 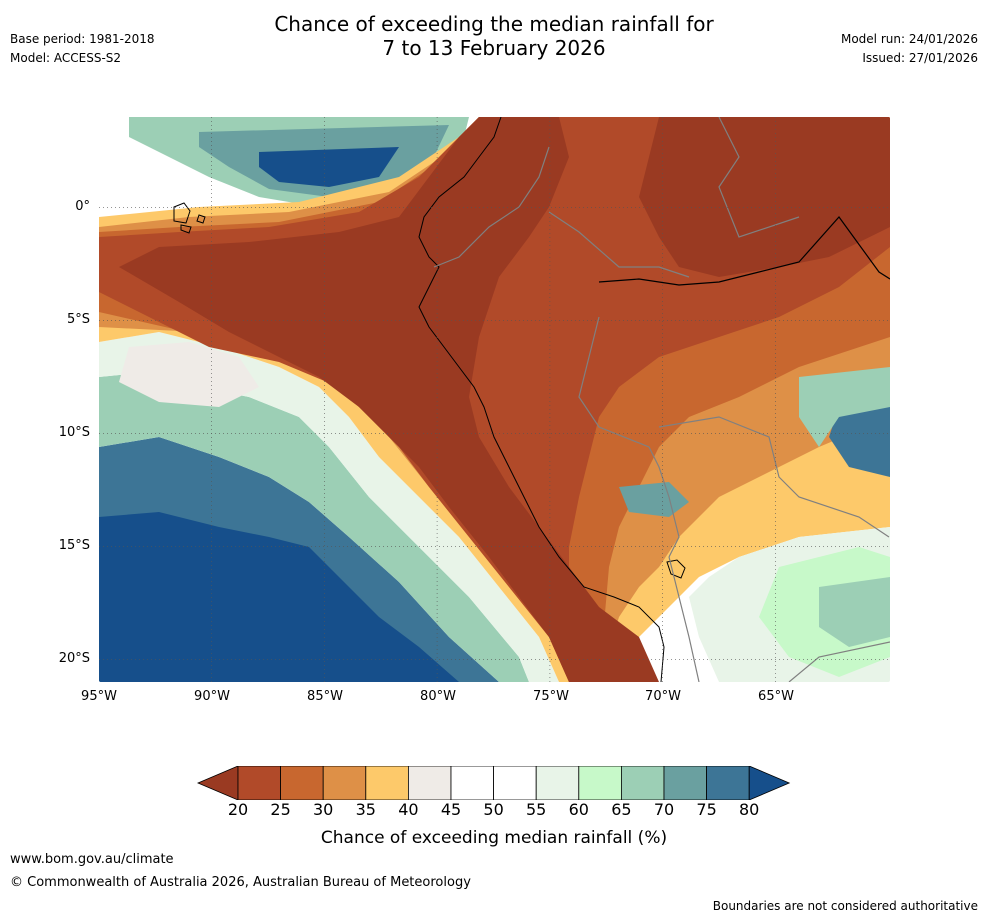 I want to click on region-prob-near-median-patch, so click(x=189, y=374).